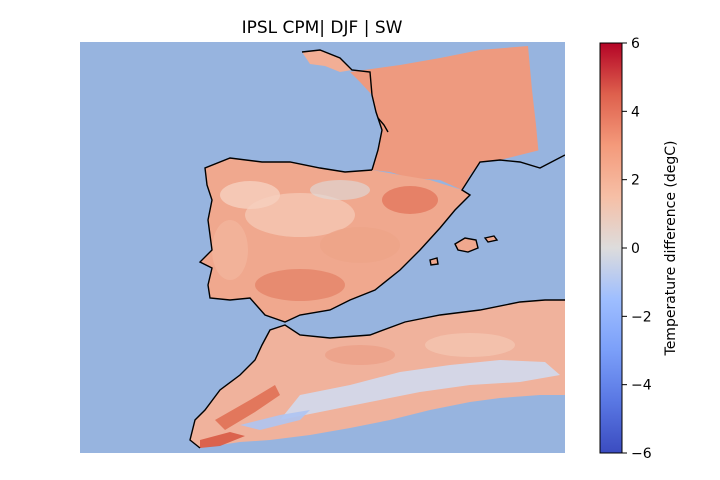 The image size is (720, 480). I want to click on iberia-texture, so click(325, 240).